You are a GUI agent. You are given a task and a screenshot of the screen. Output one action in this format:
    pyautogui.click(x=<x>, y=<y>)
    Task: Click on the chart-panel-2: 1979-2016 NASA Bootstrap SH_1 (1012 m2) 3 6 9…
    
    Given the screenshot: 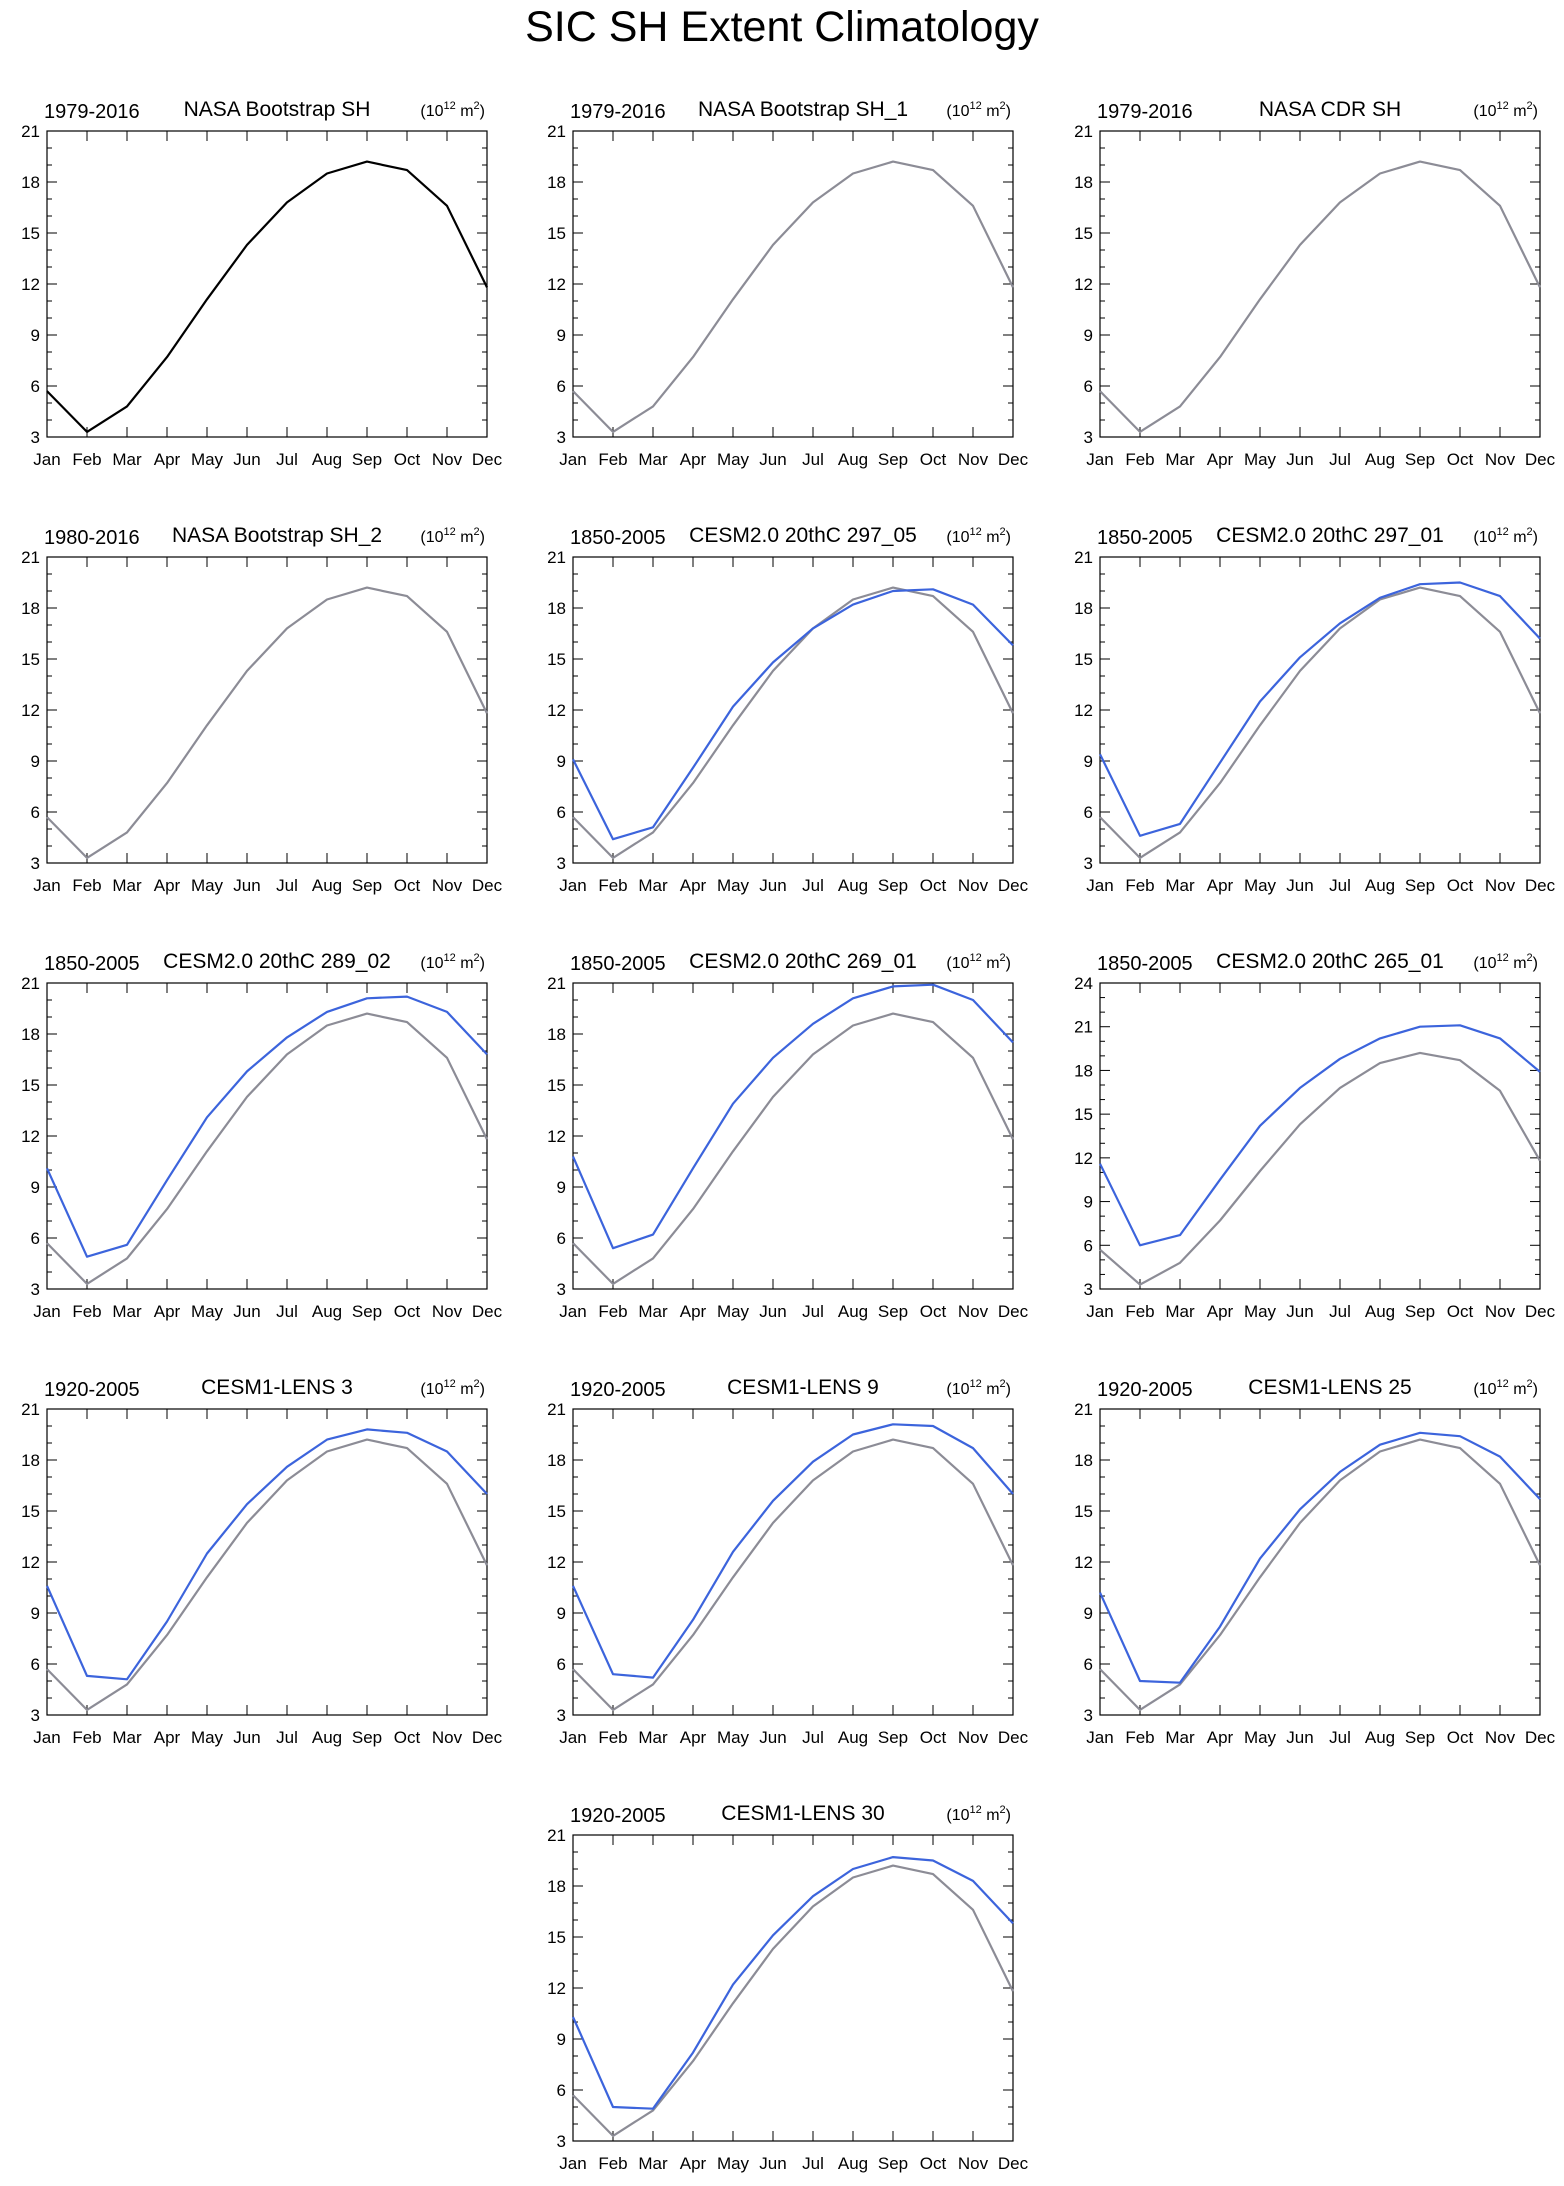 What is the action you would take?
    pyautogui.click(x=788, y=283)
    